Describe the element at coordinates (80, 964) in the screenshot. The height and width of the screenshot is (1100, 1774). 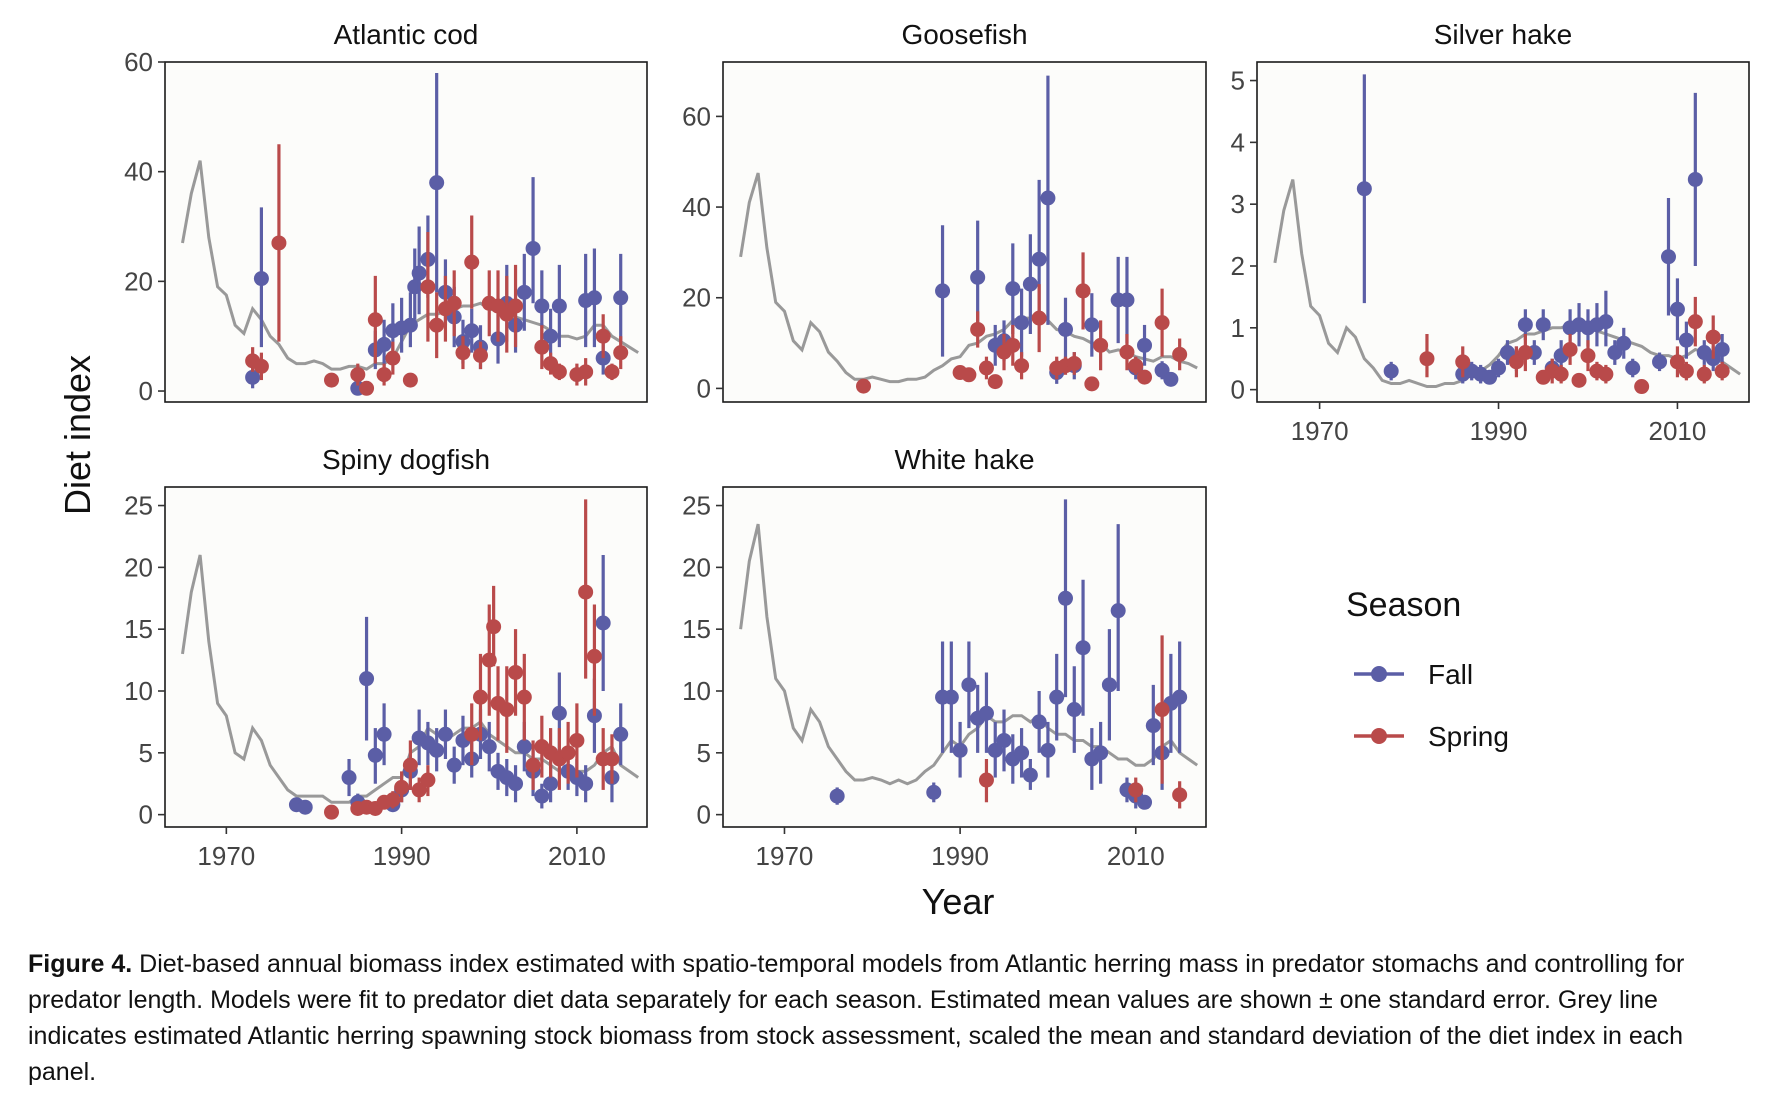
I see `caption-label: Figure 4.` at that location.